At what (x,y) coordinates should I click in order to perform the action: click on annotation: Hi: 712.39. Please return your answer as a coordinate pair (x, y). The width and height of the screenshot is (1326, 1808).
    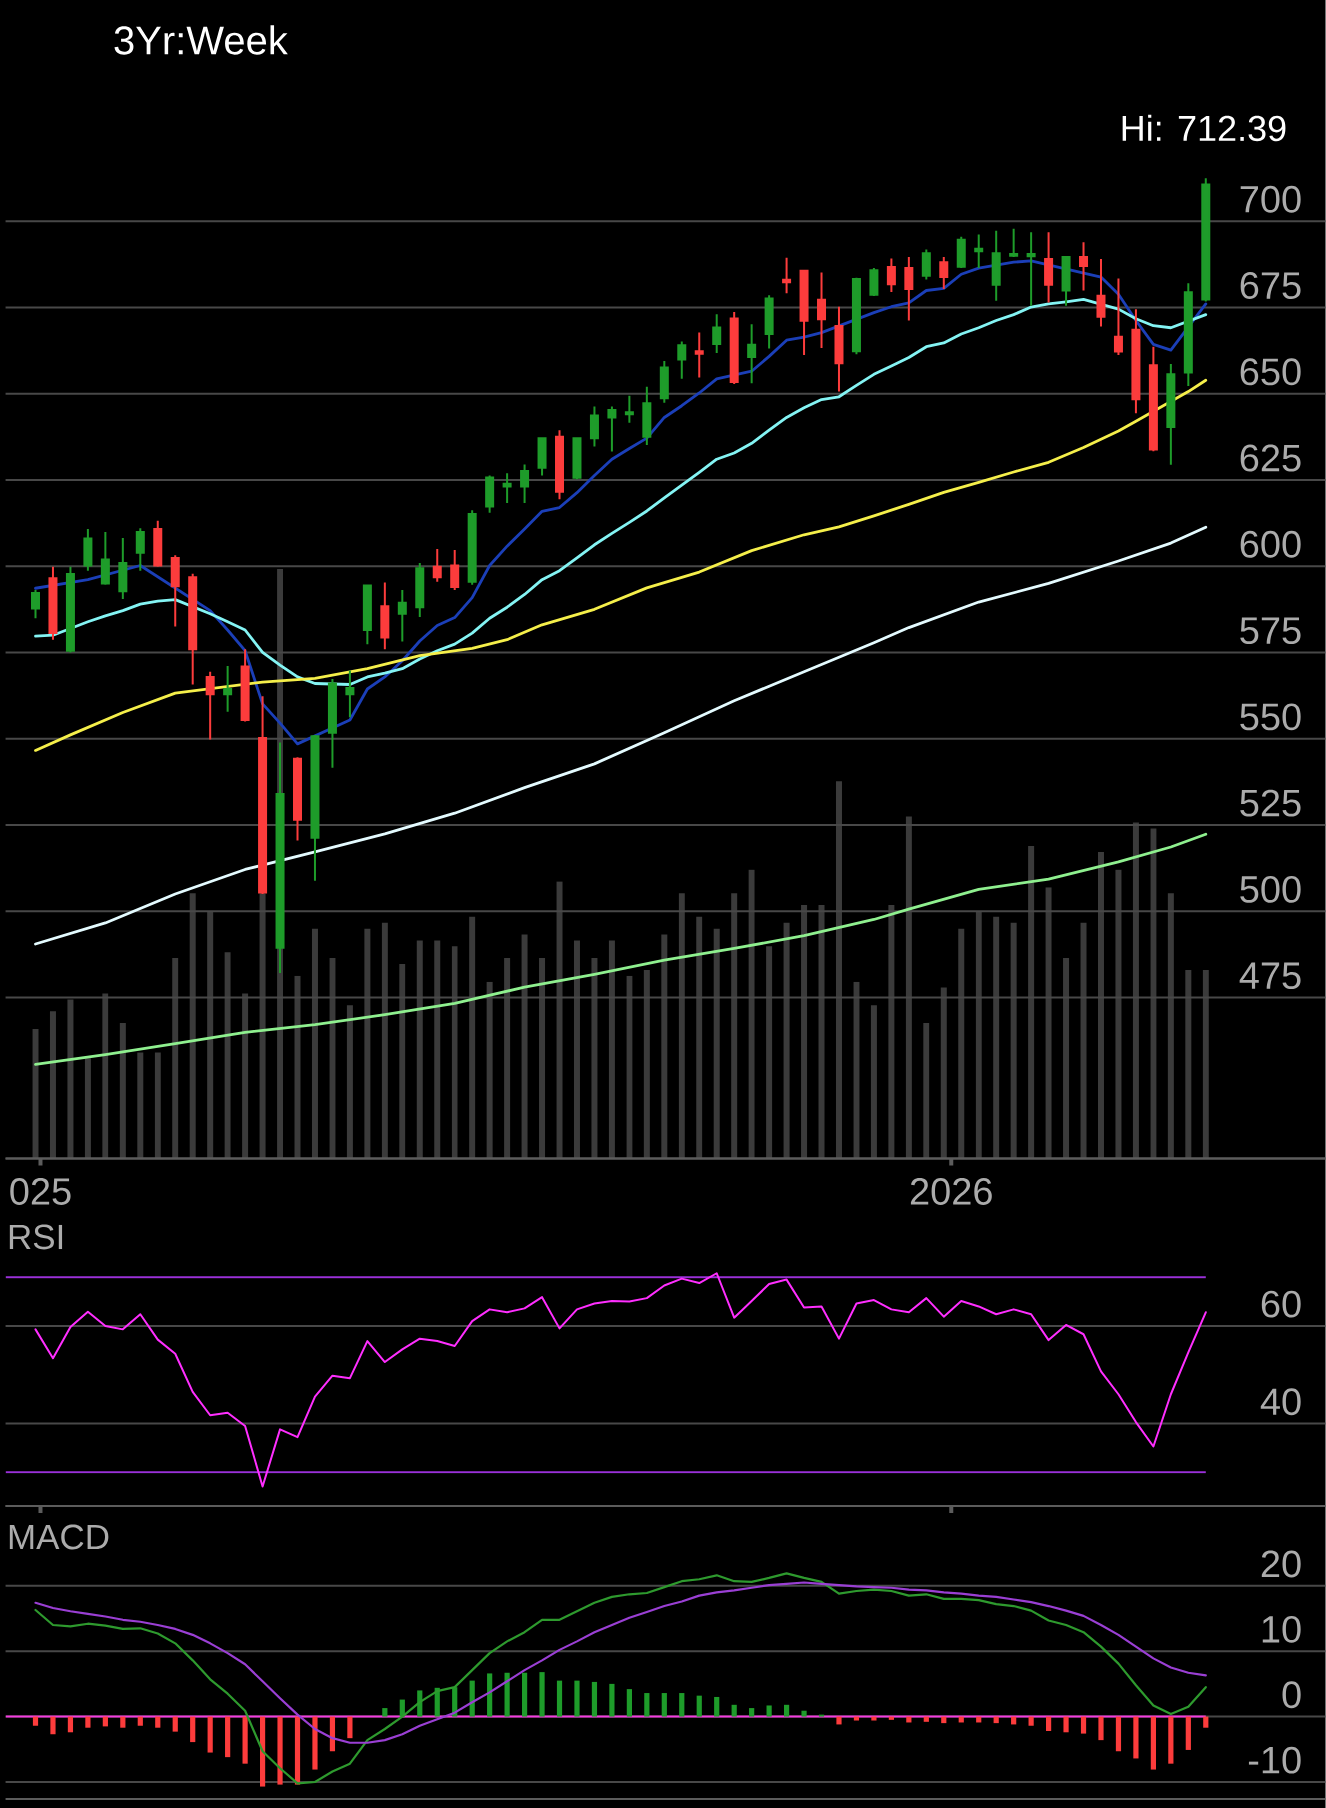
    Looking at the image, I should click on (1204, 128).